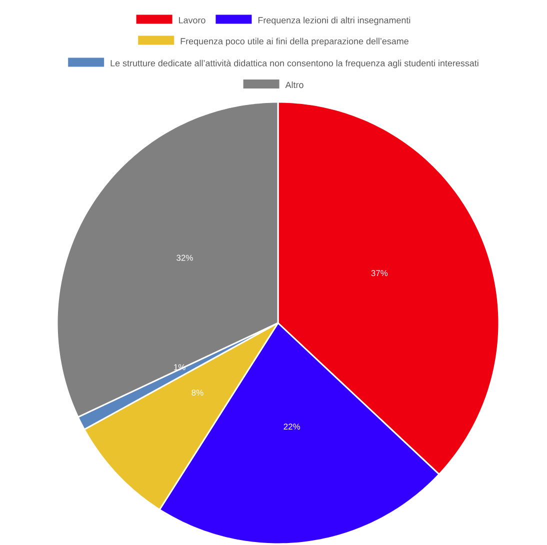 The height and width of the screenshot is (545, 547). Describe the element at coordinates (192, 20) in the screenshot. I see `legend-label: Lavoro` at that location.